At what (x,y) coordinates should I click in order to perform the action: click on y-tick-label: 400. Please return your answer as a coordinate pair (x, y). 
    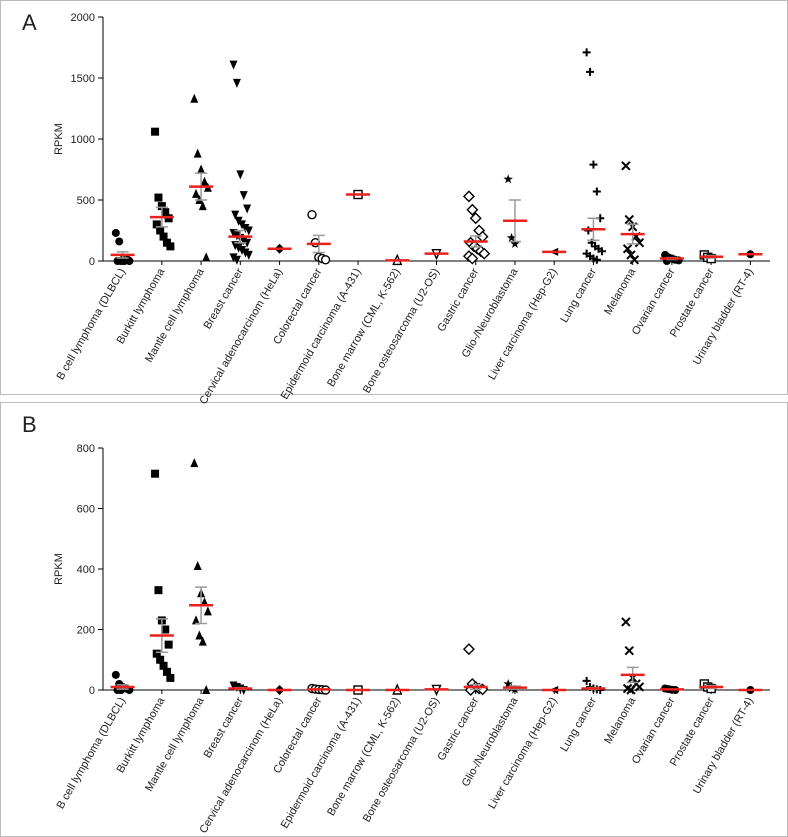
    Looking at the image, I should click on (86, 570).